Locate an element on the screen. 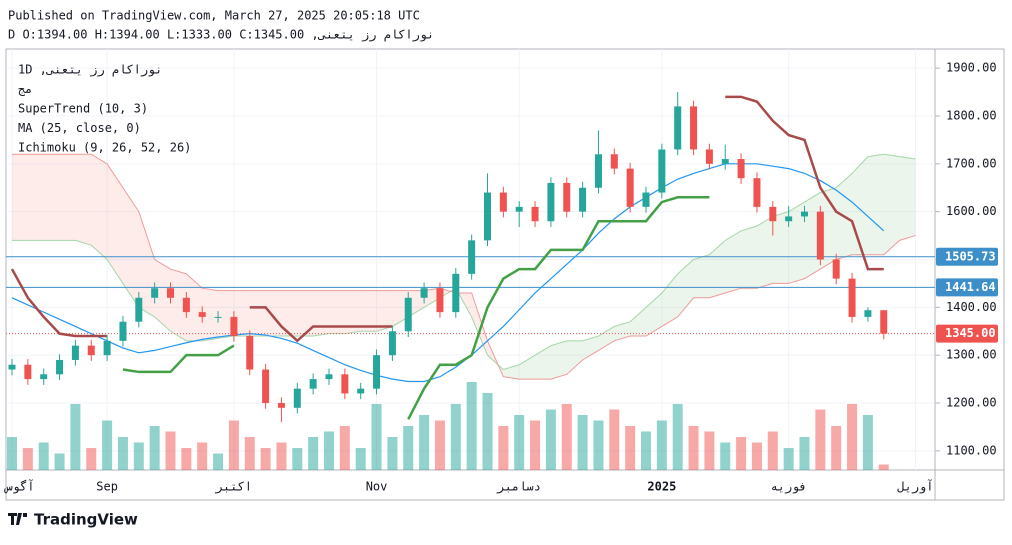 The image size is (1012, 545). y-tick-label: 1900.00 is located at coordinates (971, 68).